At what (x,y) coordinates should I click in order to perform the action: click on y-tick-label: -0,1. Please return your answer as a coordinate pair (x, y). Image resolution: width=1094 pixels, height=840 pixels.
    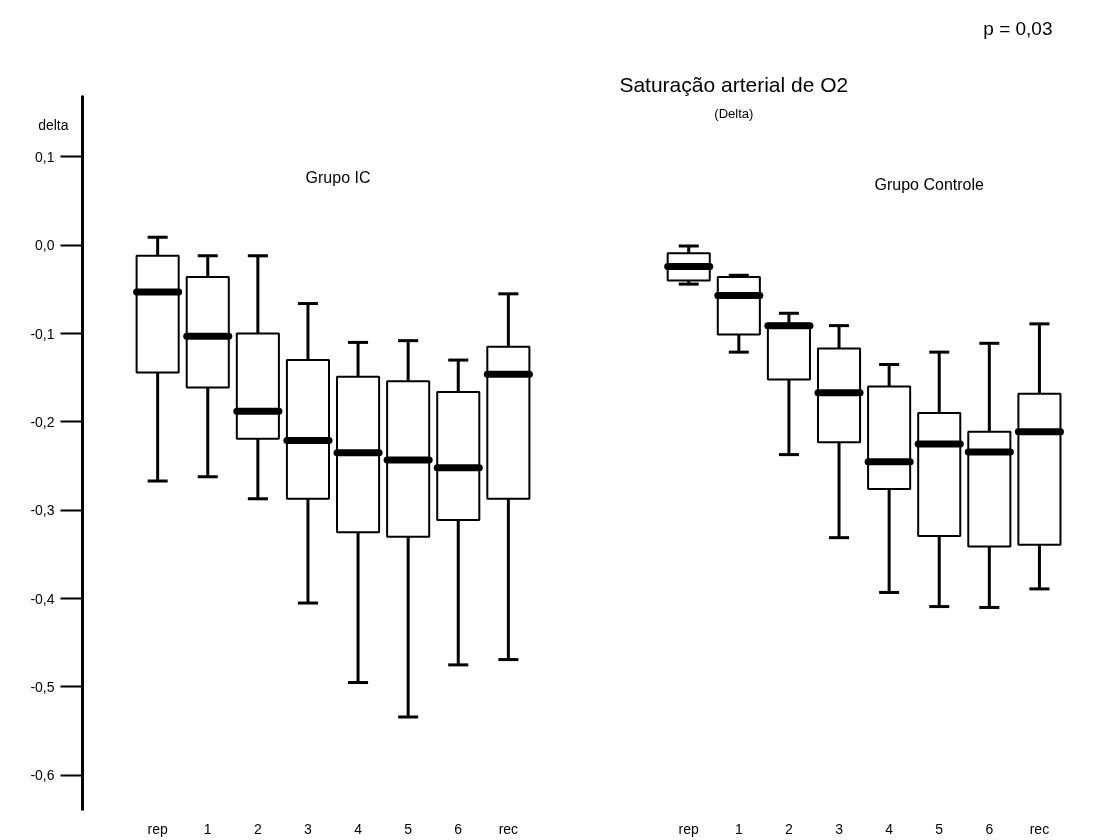
    Looking at the image, I should click on (42, 333).